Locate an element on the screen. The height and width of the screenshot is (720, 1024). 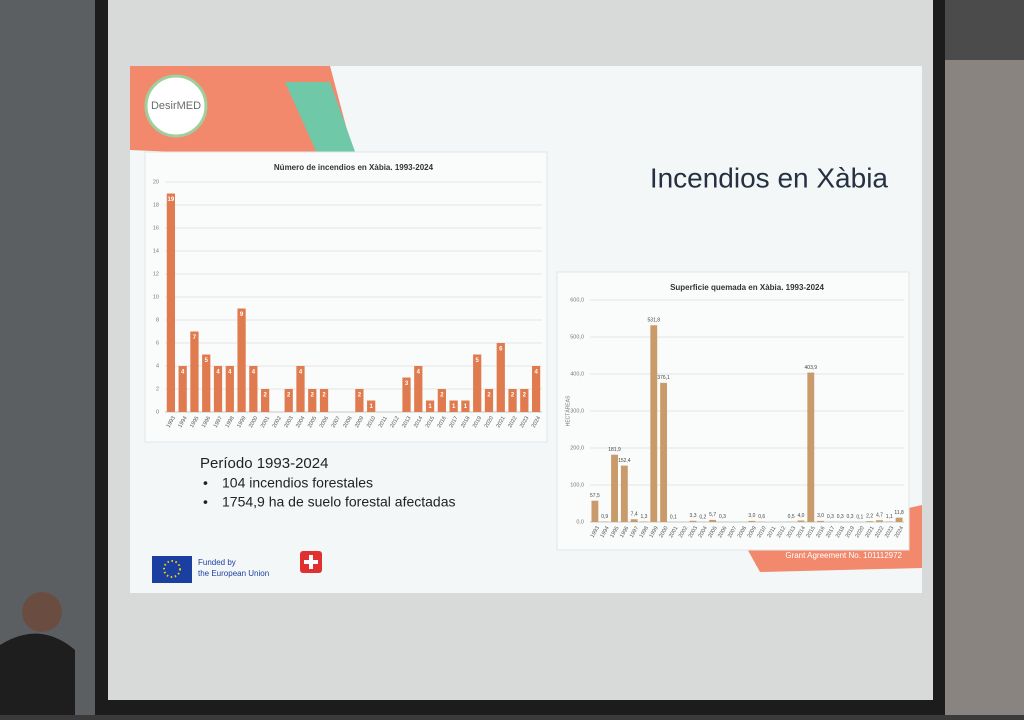
y-tick-label: 20 is located at coordinates (156, 182).